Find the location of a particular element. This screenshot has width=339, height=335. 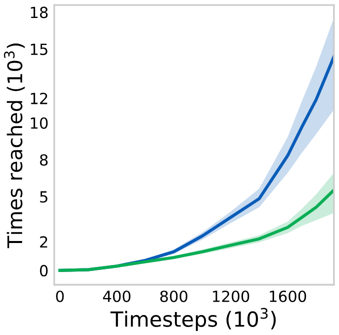

y-tick-label: 0 is located at coordinates (44, 270).